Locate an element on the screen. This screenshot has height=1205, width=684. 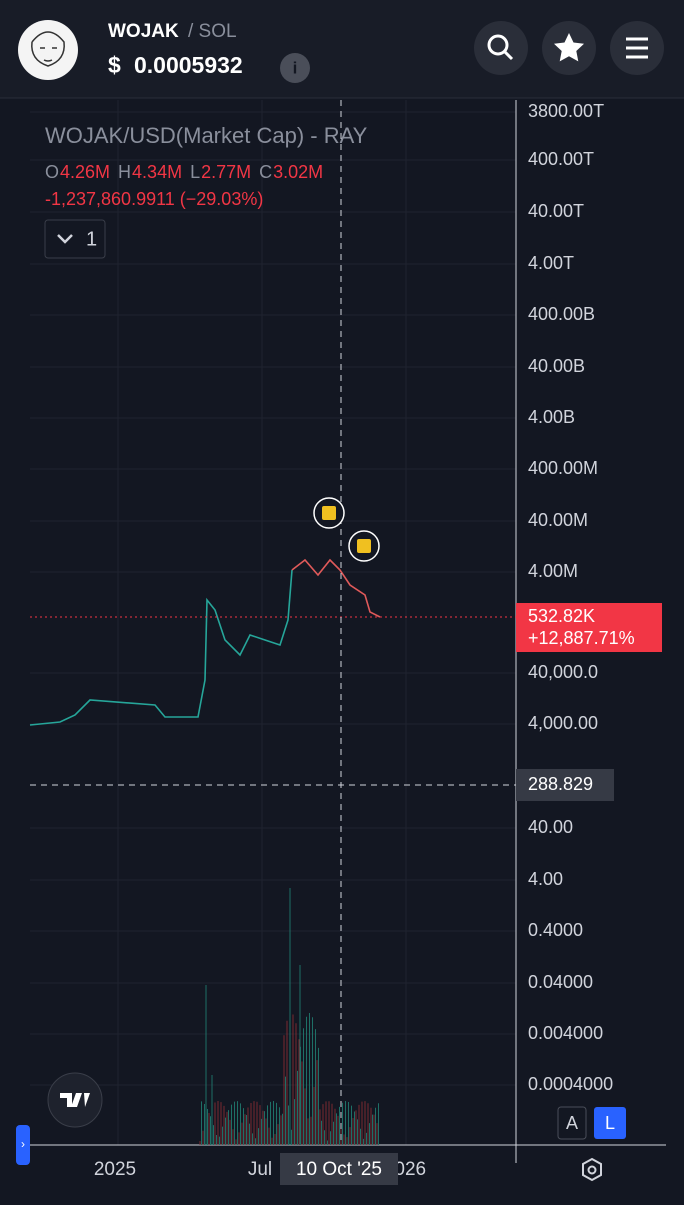
crosshair-date: 10 Oct '25 is located at coordinates (339, 1169).